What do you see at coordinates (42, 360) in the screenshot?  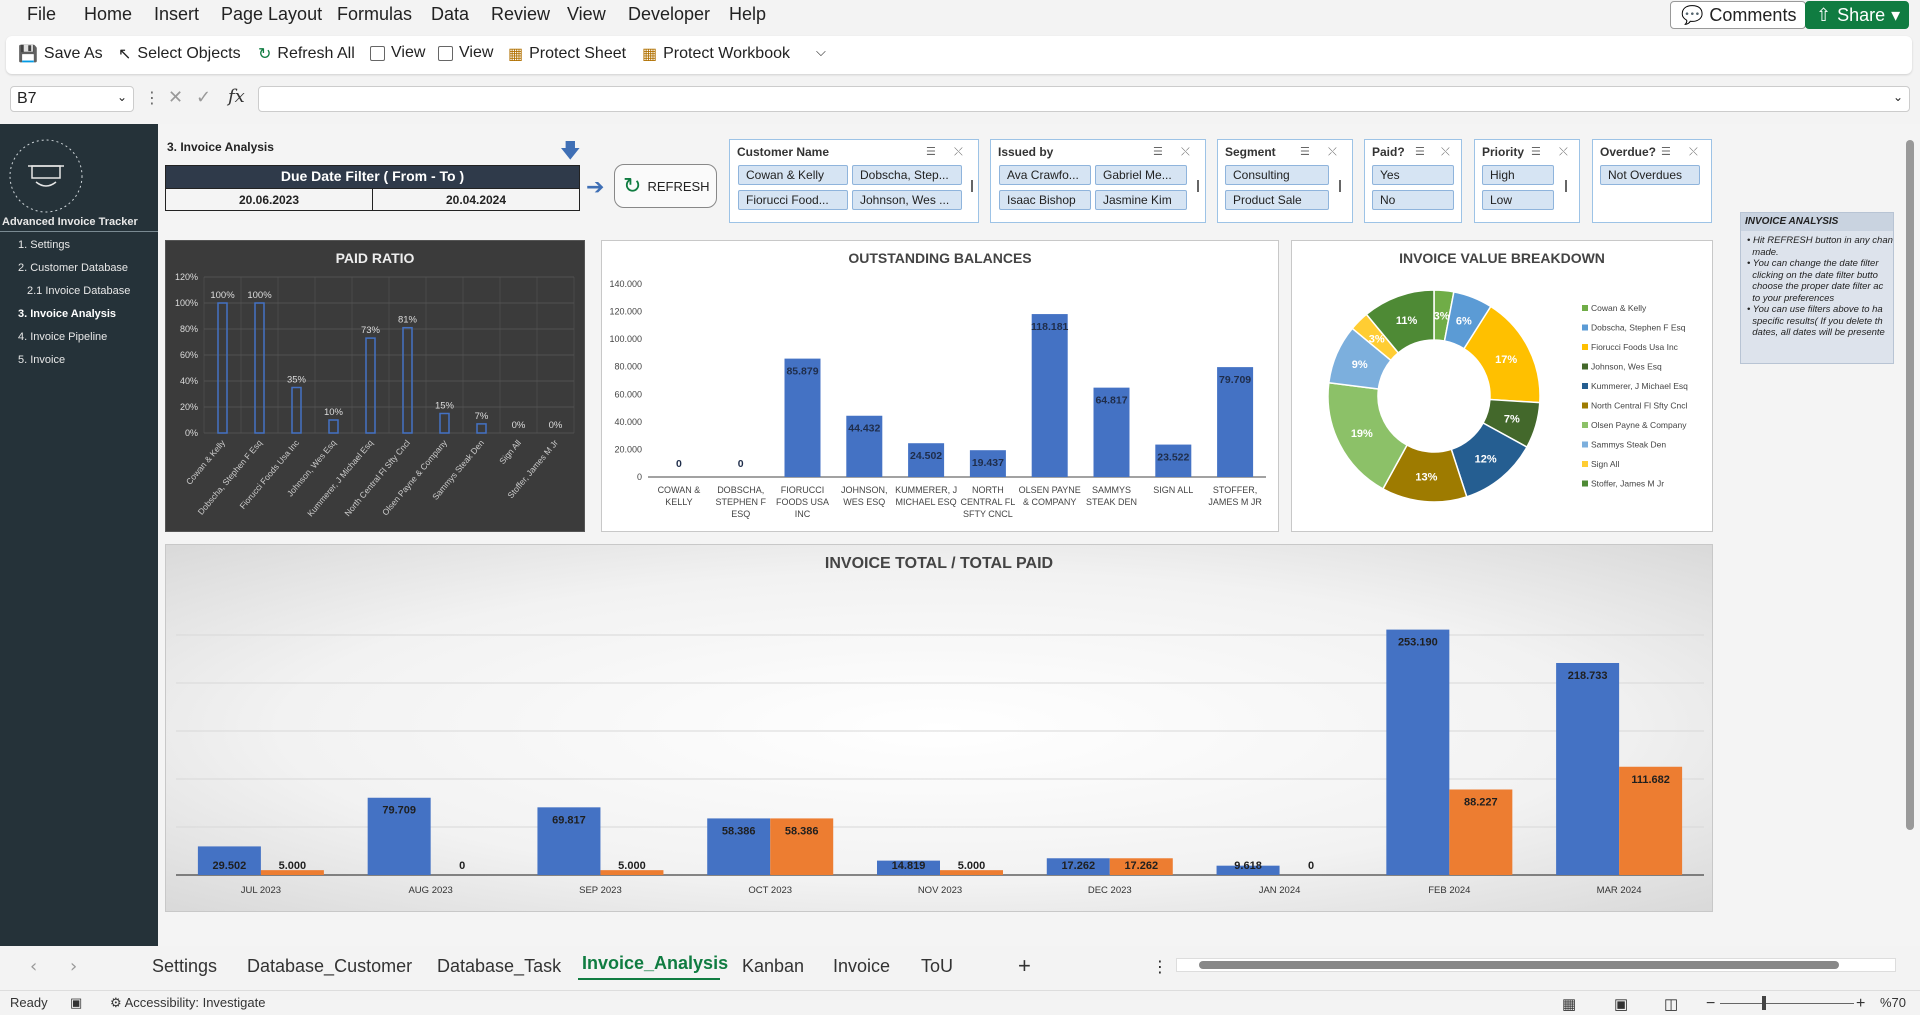 I see `sidebar-item-invoice: 5. Invoice` at bounding box center [42, 360].